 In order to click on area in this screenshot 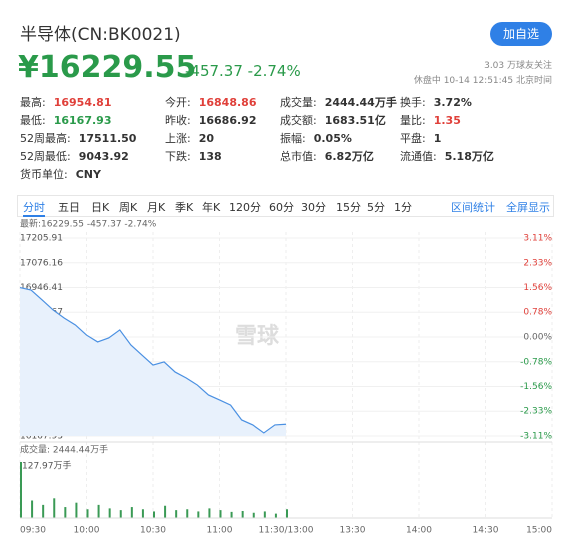, I will do `click(153, 361)`.